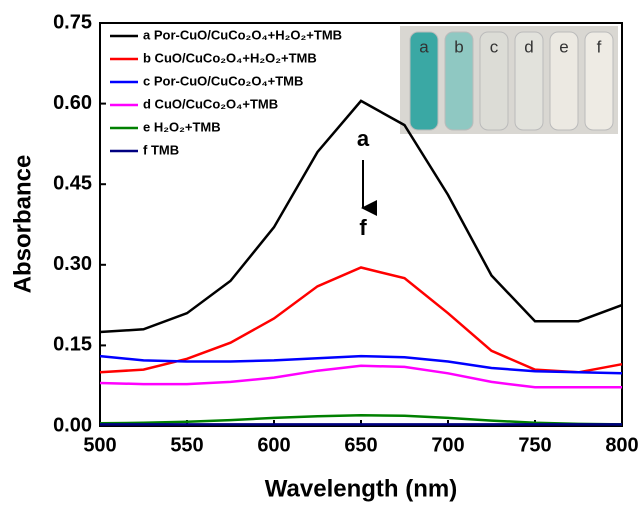 The height and width of the screenshot is (505, 644). I want to click on x-tick-label: 650, so click(360, 445).